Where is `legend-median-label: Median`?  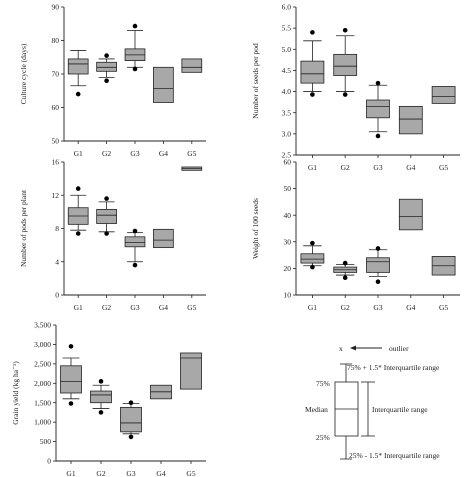 legend-median-label: Median is located at coordinates (316, 409).